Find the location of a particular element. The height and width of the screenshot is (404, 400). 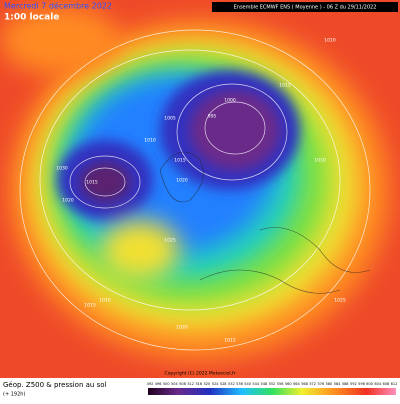

run-box is located at coordinates (305, 7).